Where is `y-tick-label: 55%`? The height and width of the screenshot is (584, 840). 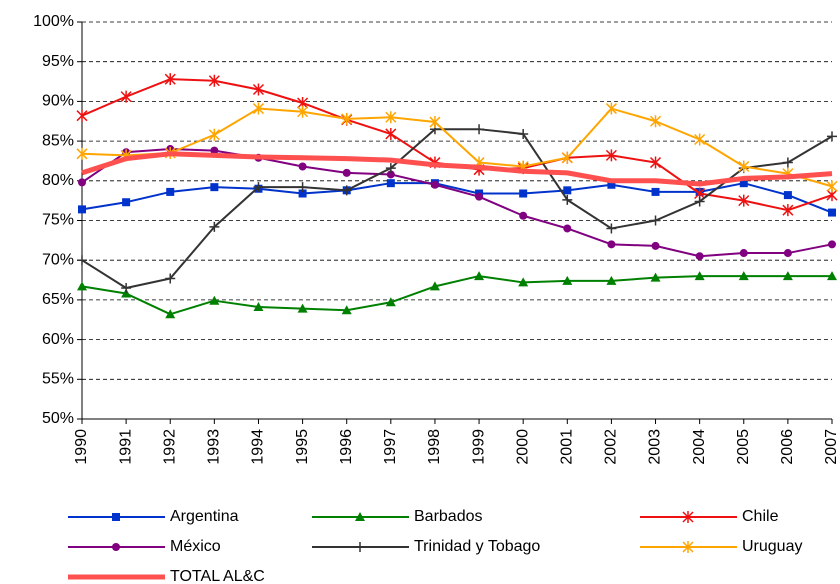 y-tick-label: 55% is located at coordinates (58, 379).